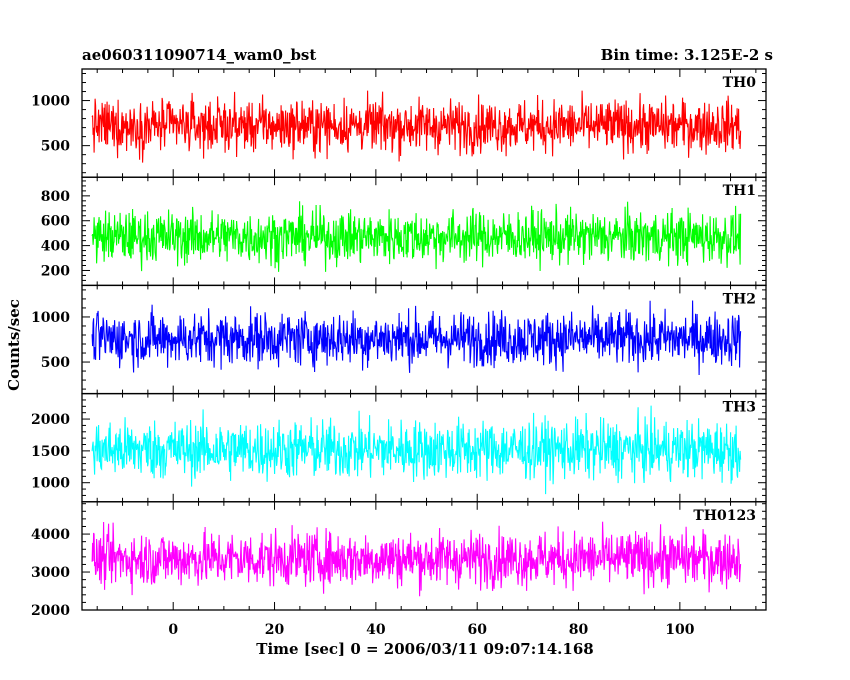 This screenshot has height=680, width=850. What do you see at coordinates (724, 516) in the screenshot?
I see `panel-label-th0123: TH0123` at bounding box center [724, 516].